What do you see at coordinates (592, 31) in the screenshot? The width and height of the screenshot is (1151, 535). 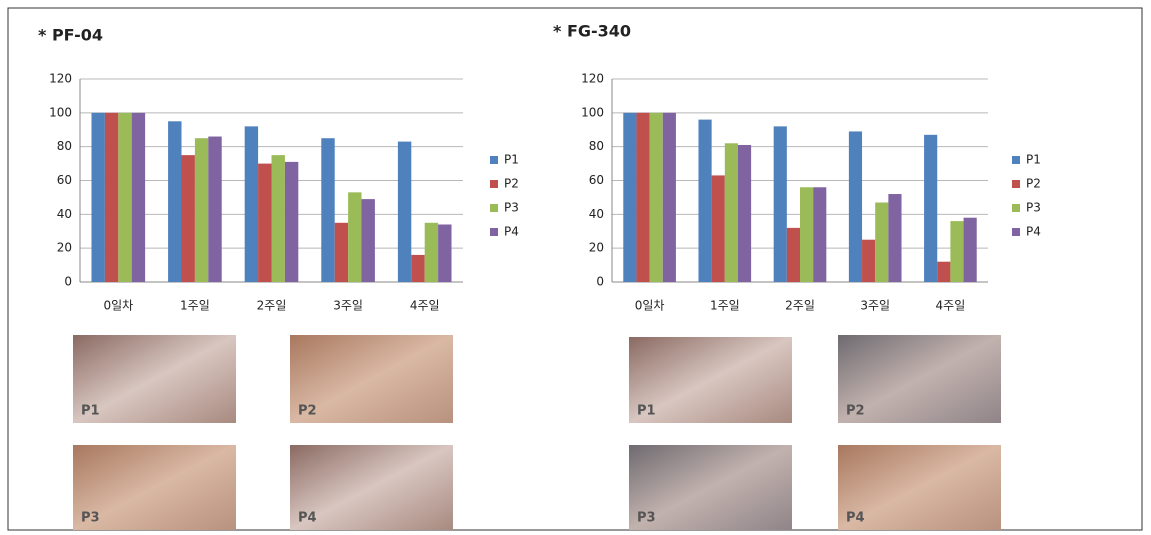 I see `chart-title: * FG-340` at bounding box center [592, 31].